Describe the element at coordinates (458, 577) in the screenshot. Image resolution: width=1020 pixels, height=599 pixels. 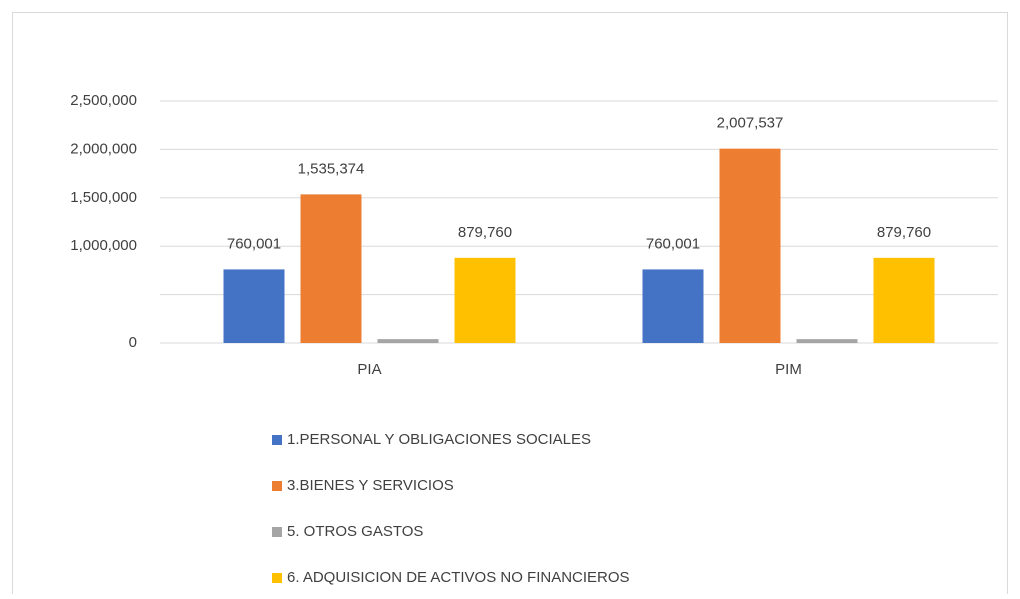
I see `legend-label: 6. ADQUISICION DE ACTIVOS NO FINANCIEROS` at that location.